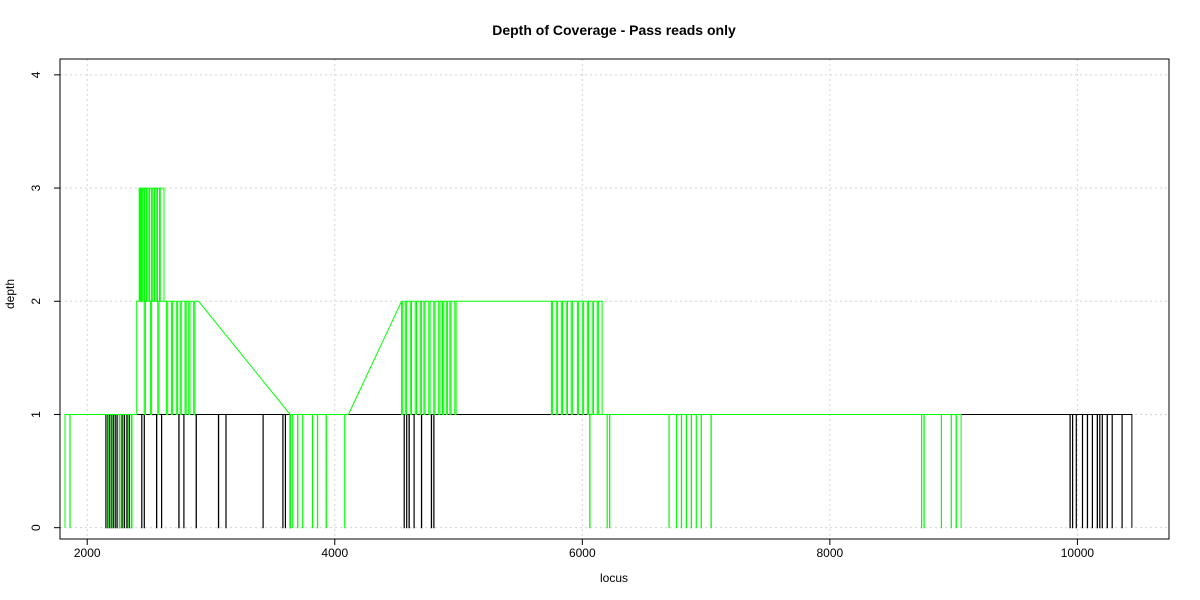 This screenshot has height=600, width=1200. I want to click on y-tick-label: 1, so click(36, 414).